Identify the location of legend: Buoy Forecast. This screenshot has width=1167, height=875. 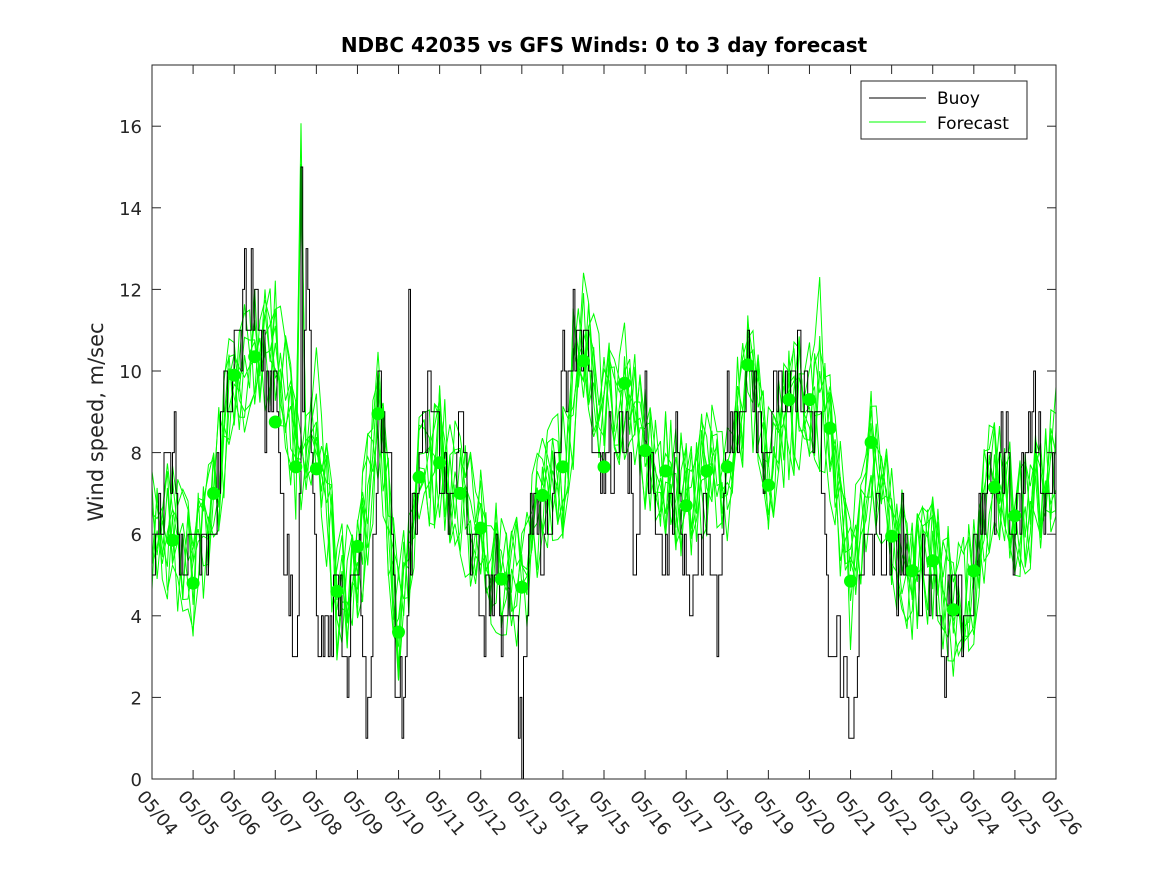
(944, 110).